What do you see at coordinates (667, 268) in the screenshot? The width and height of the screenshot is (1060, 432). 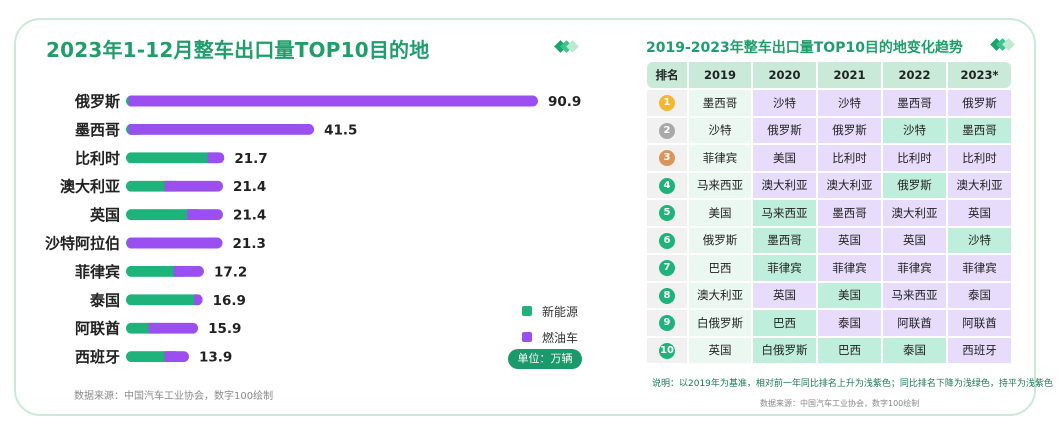 I see `rank-badge: 7` at bounding box center [667, 268].